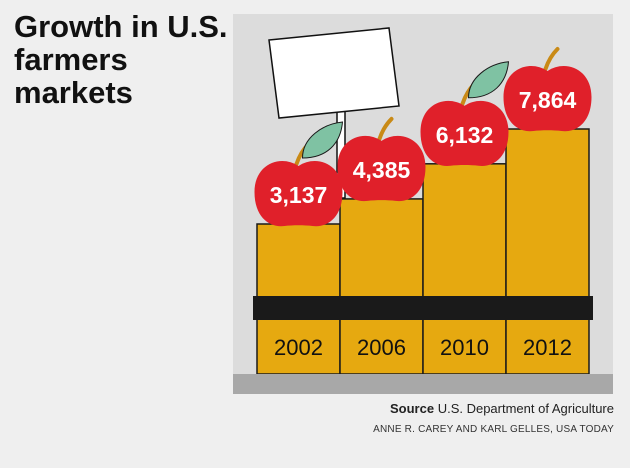 The width and height of the screenshot is (630, 468). What do you see at coordinates (464, 347) in the screenshot?
I see `tick-label-2010: 2010` at bounding box center [464, 347].